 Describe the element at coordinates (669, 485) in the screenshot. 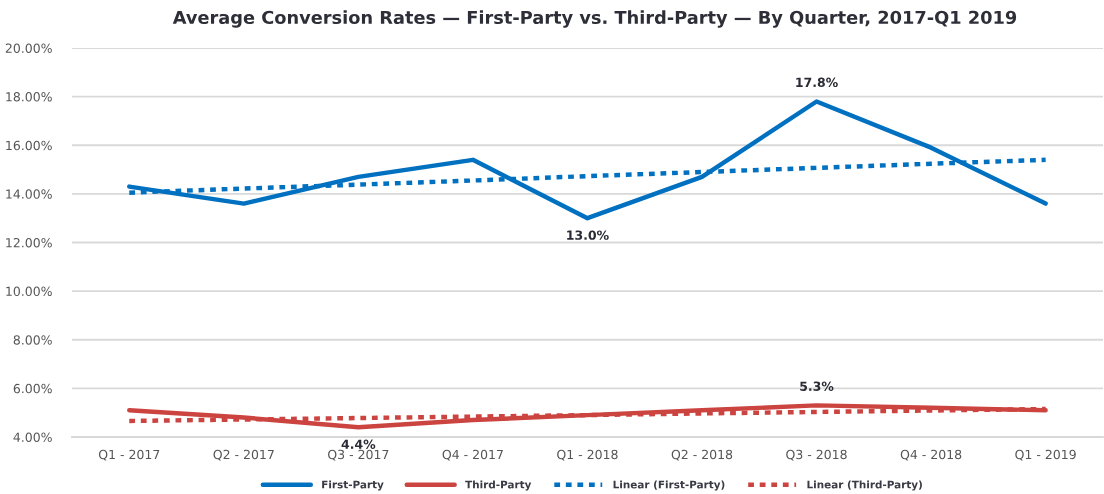

I see `legend-label: Linear (First-Party)` at that location.